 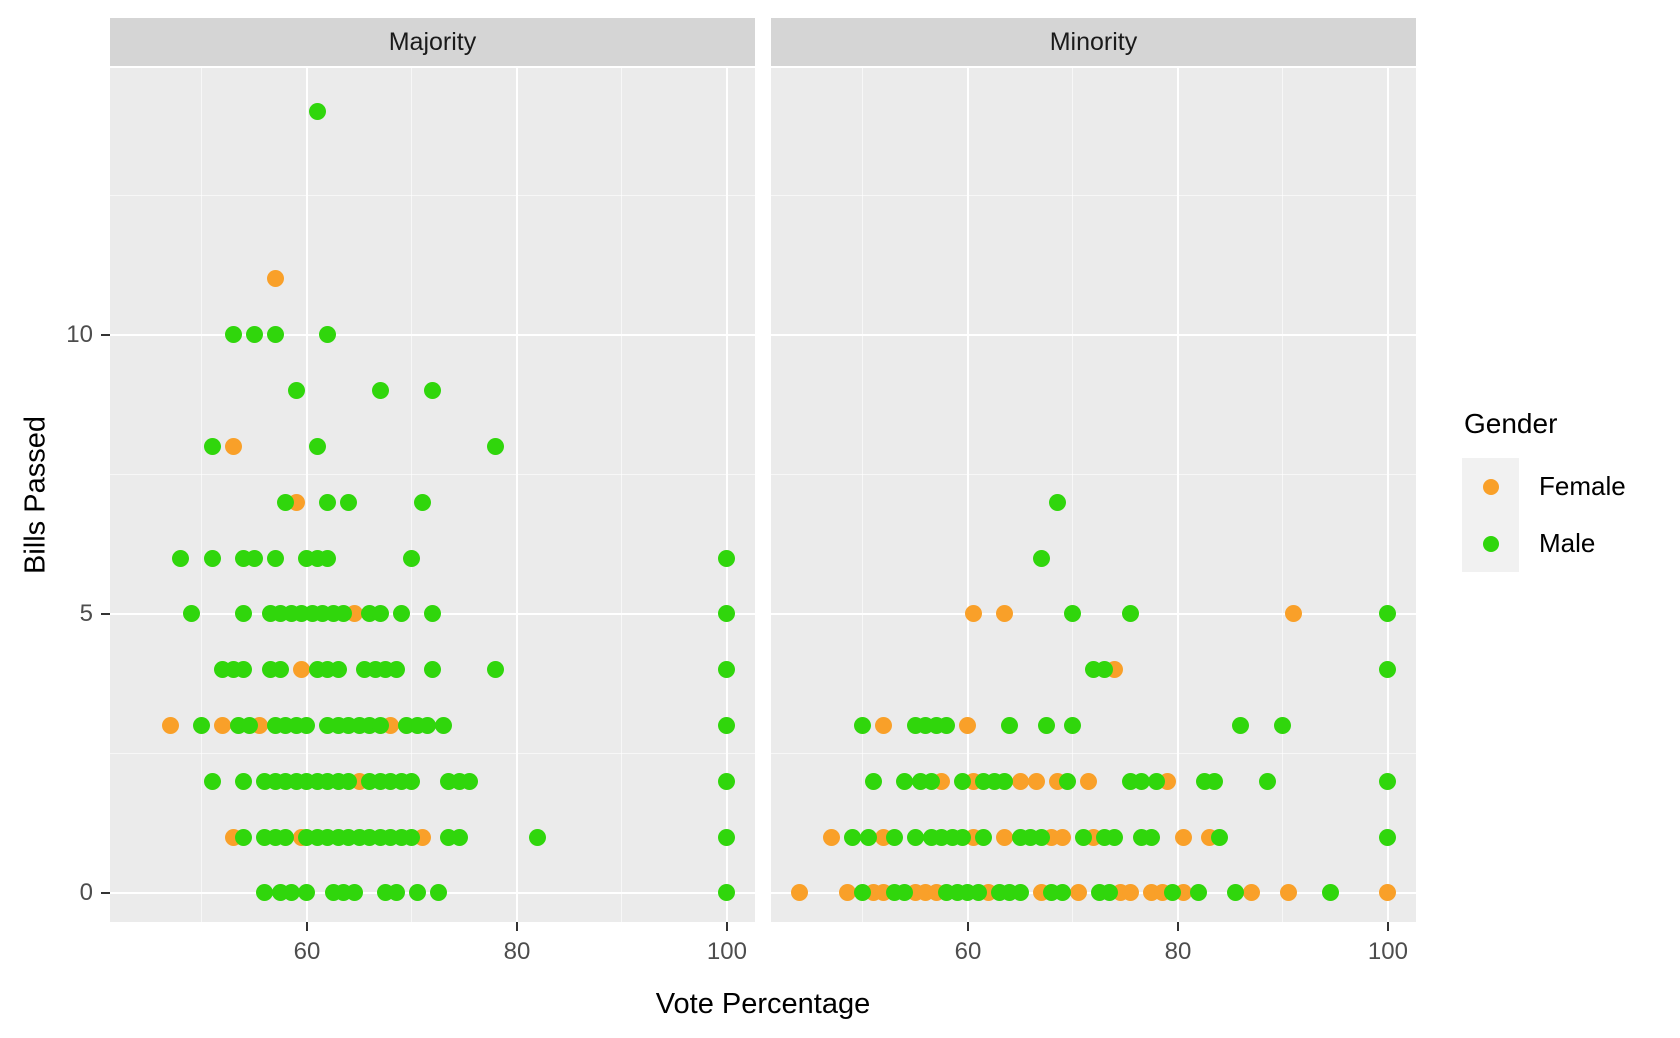 What do you see at coordinates (1093, 41) in the screenshot?
I see `facet-strip-label: Minority` at bounding box center [1093, 41].